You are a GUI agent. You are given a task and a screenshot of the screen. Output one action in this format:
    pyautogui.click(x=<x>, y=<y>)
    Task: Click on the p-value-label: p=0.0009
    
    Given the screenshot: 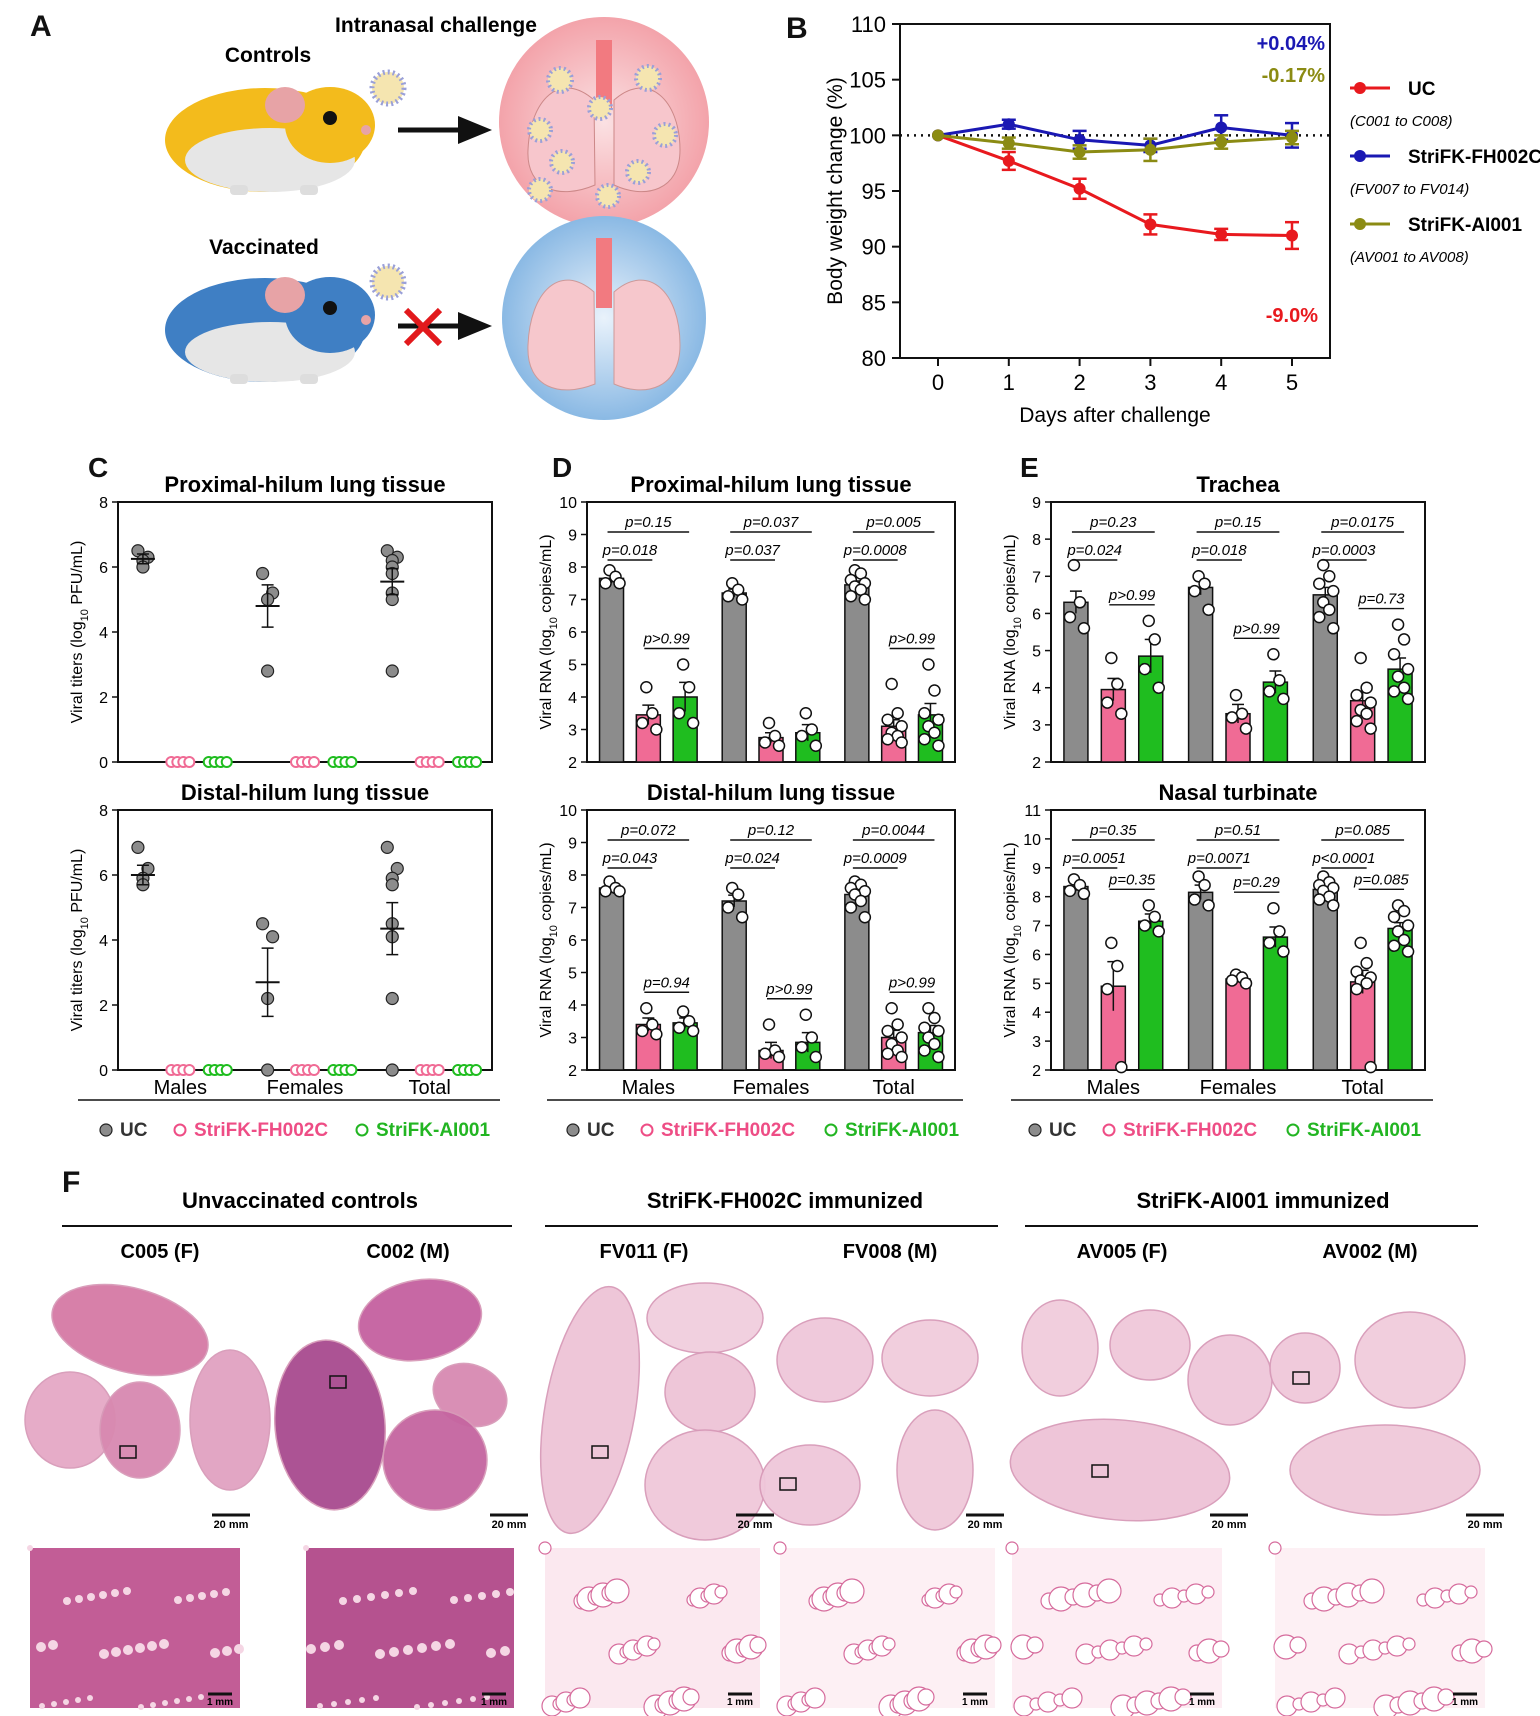 What is the action you would take?
    pyautogui.click(x=875, y=858)
    